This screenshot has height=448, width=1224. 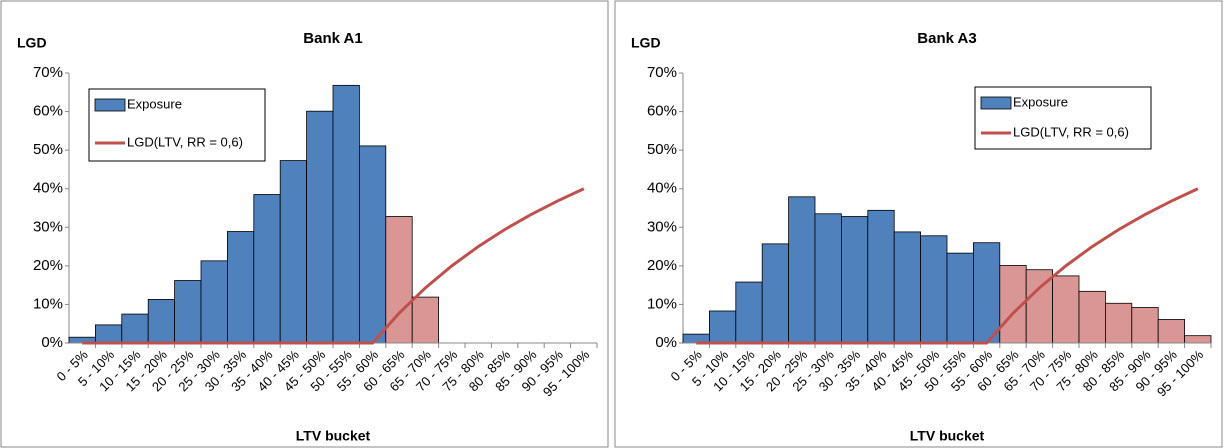 I want to click on chart-title: Bank A1, so click(x=332, y=38).